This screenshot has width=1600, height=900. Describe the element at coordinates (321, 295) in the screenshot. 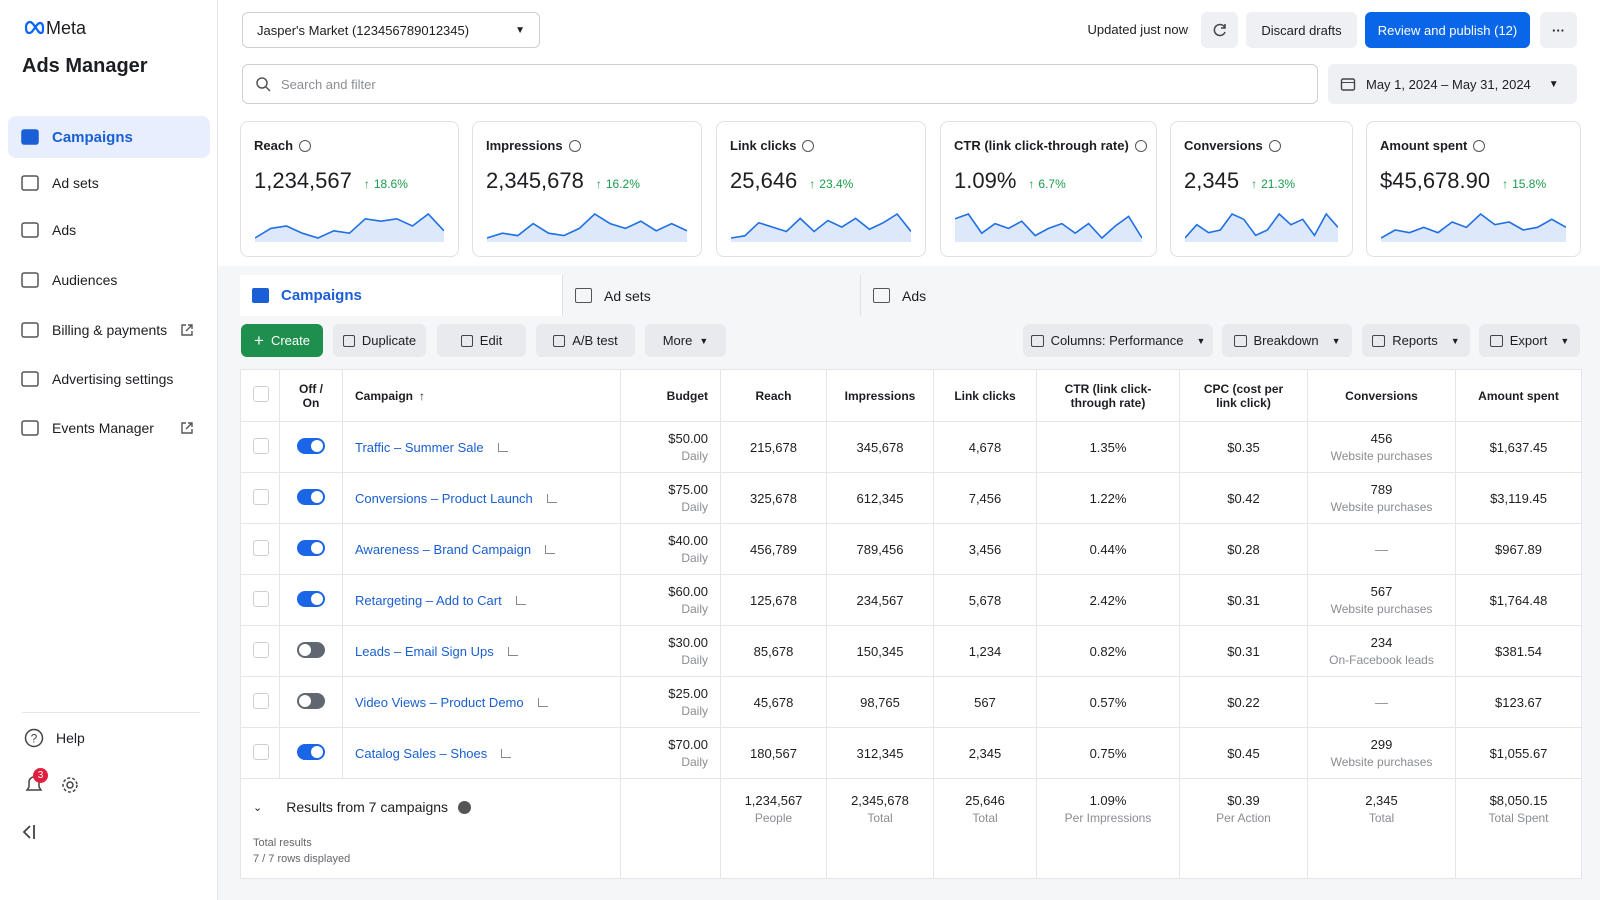

I see `tab-label: Campaigns` at that location.